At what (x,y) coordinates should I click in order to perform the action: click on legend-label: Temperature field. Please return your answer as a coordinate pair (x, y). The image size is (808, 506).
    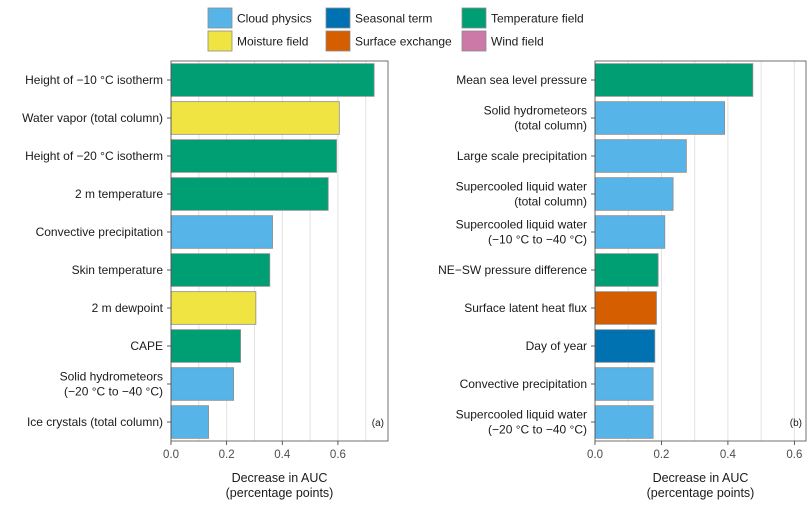
    Looking at the image, I should click on (537, 19).